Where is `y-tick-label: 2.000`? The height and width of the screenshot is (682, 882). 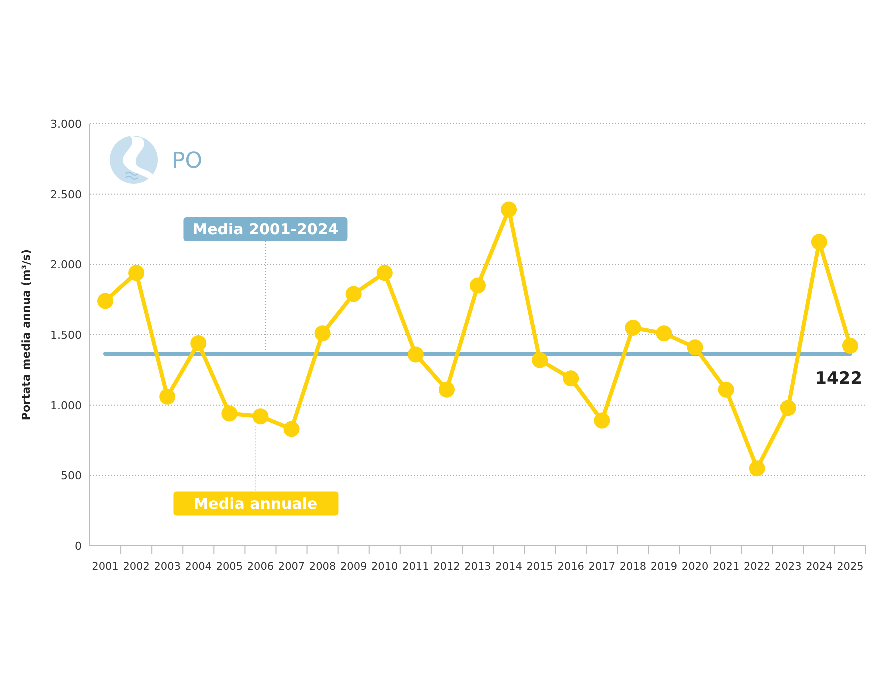 y-tick-label: 2.000 is located at coordinates (66, 265).